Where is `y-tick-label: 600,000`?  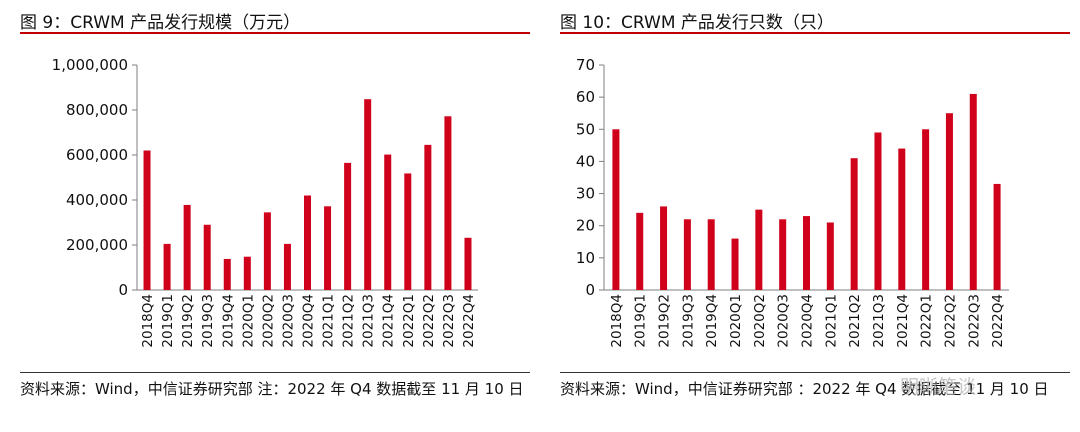
y-tick-label: 600,000 is located at coordinates (97, 155).